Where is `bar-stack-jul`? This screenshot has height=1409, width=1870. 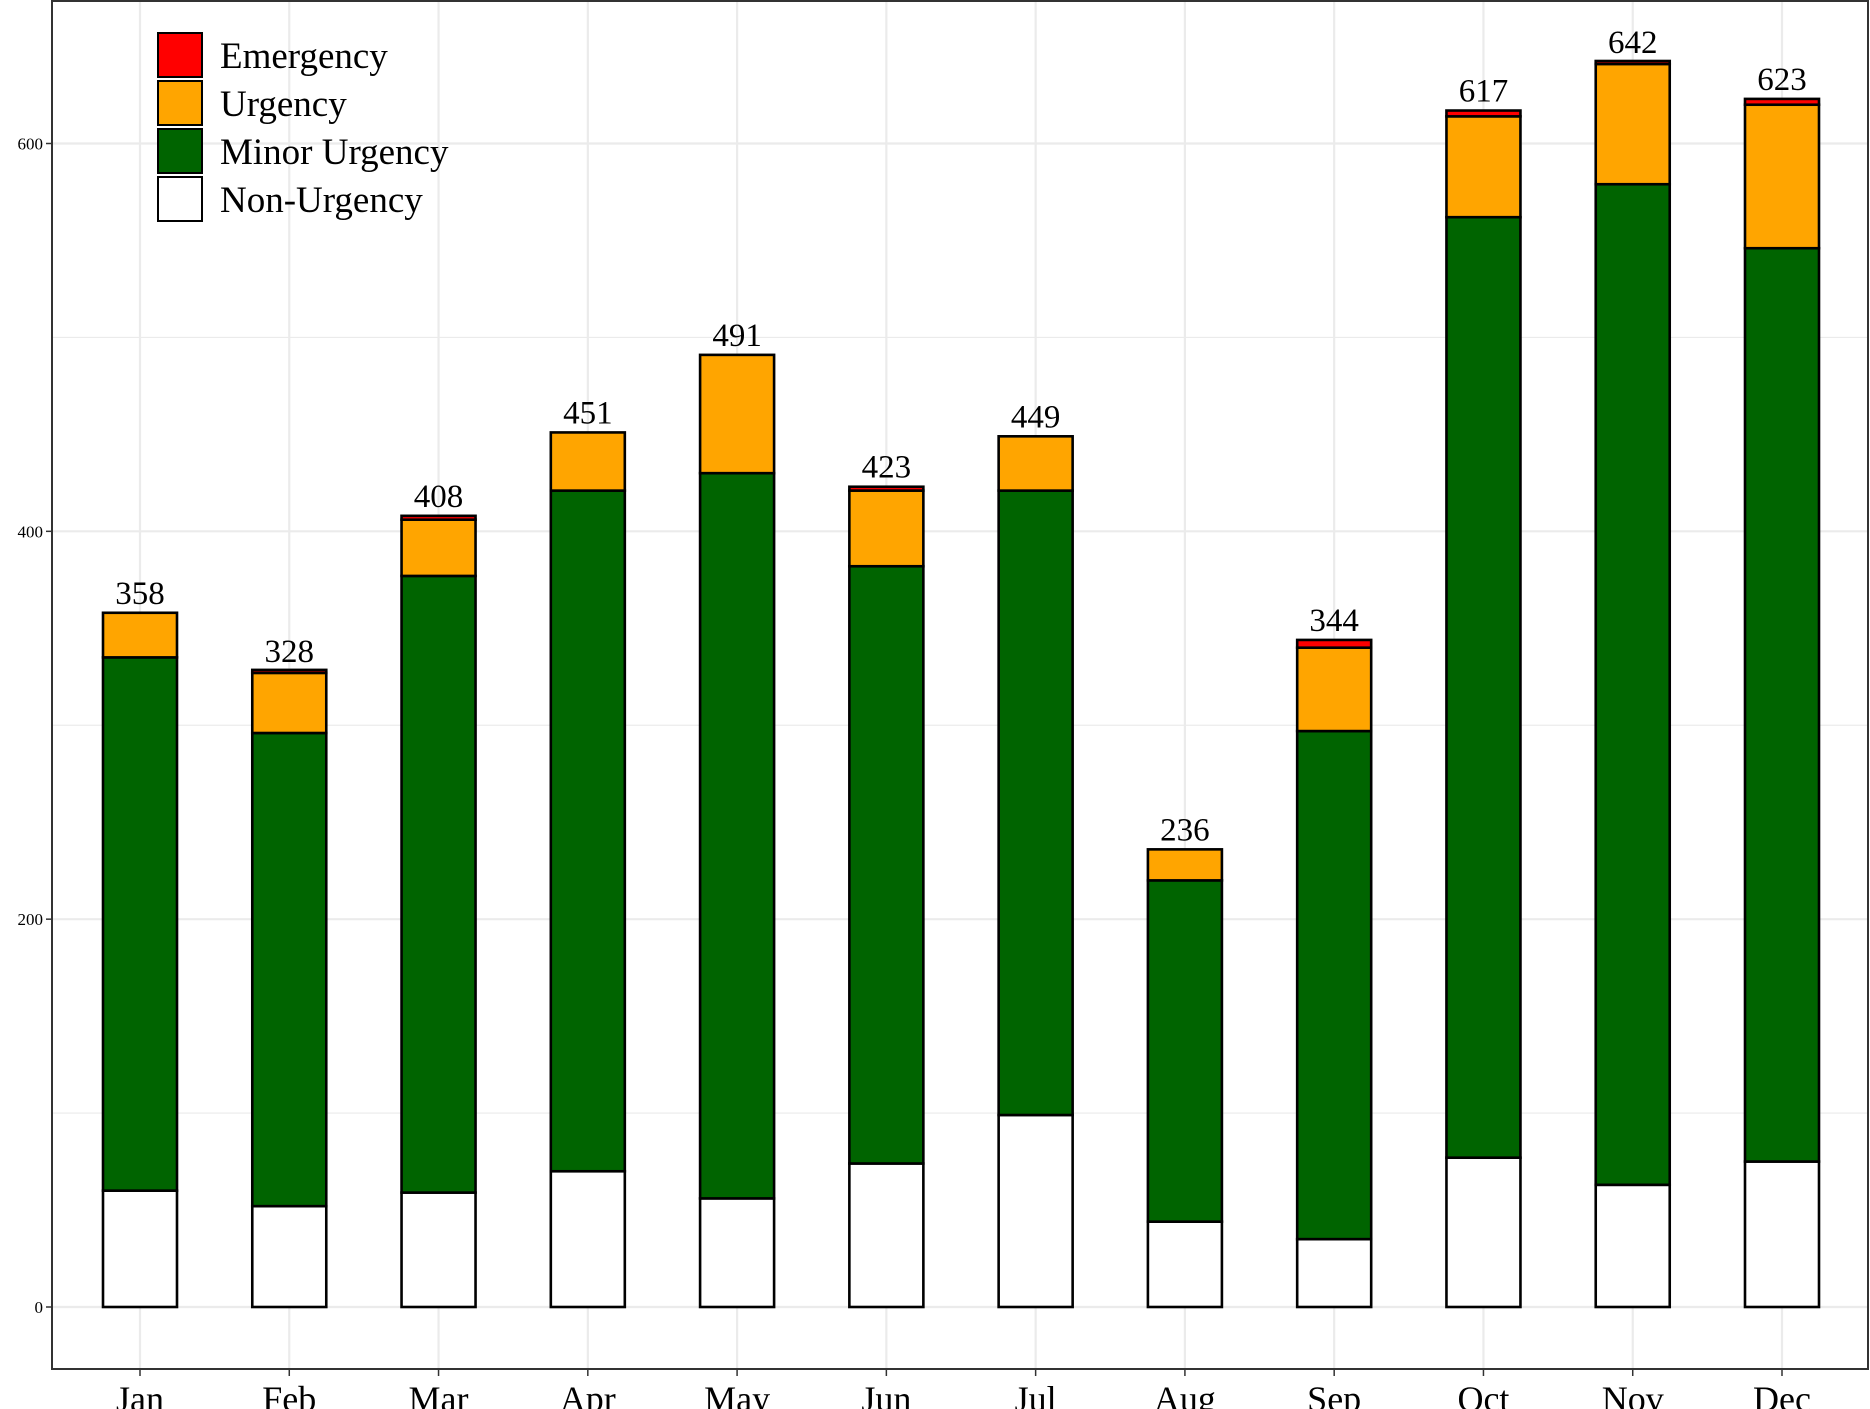
bar-stack-jul is located at coordinates (1035, 872).